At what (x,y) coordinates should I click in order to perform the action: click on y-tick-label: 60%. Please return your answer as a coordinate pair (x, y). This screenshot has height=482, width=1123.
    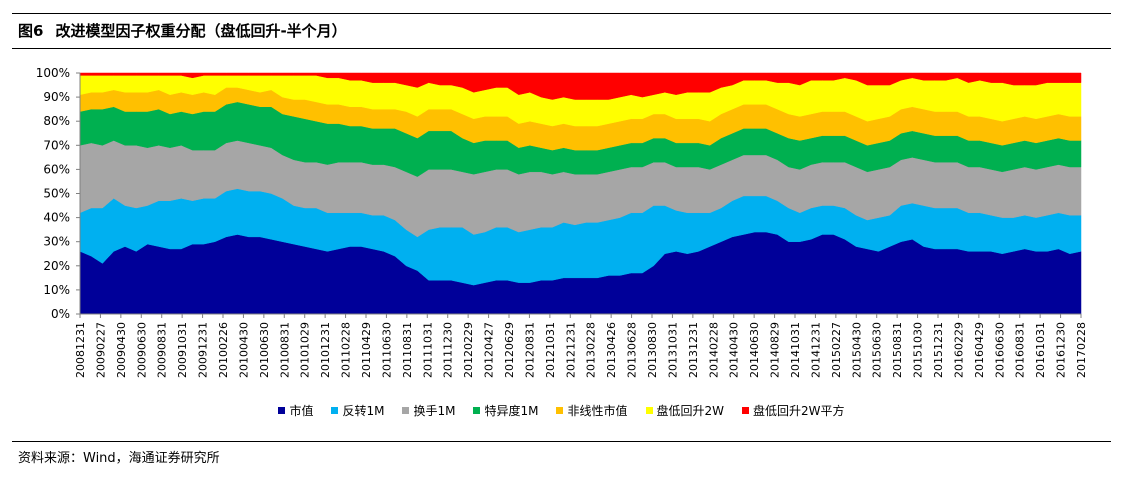
    Looking at the image, I should click on (56, 169).